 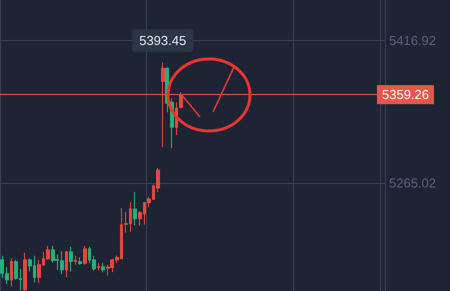 I want to click on ref-line-label: 5359.26, so click(x=405, y=94).